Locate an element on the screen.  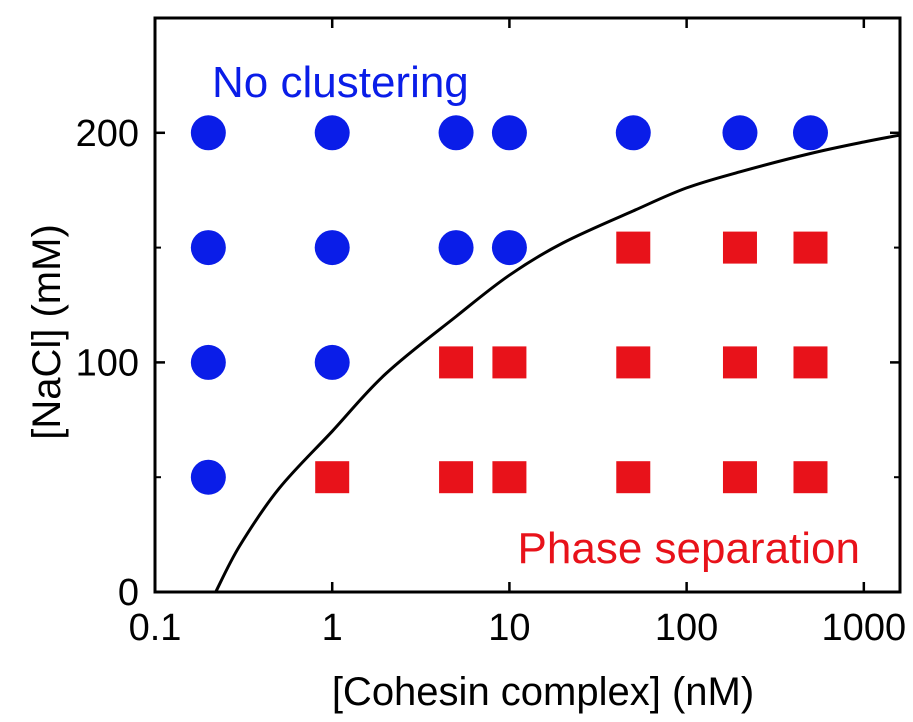
x-tick-label: 1000 is located at coordinates (864, 628).